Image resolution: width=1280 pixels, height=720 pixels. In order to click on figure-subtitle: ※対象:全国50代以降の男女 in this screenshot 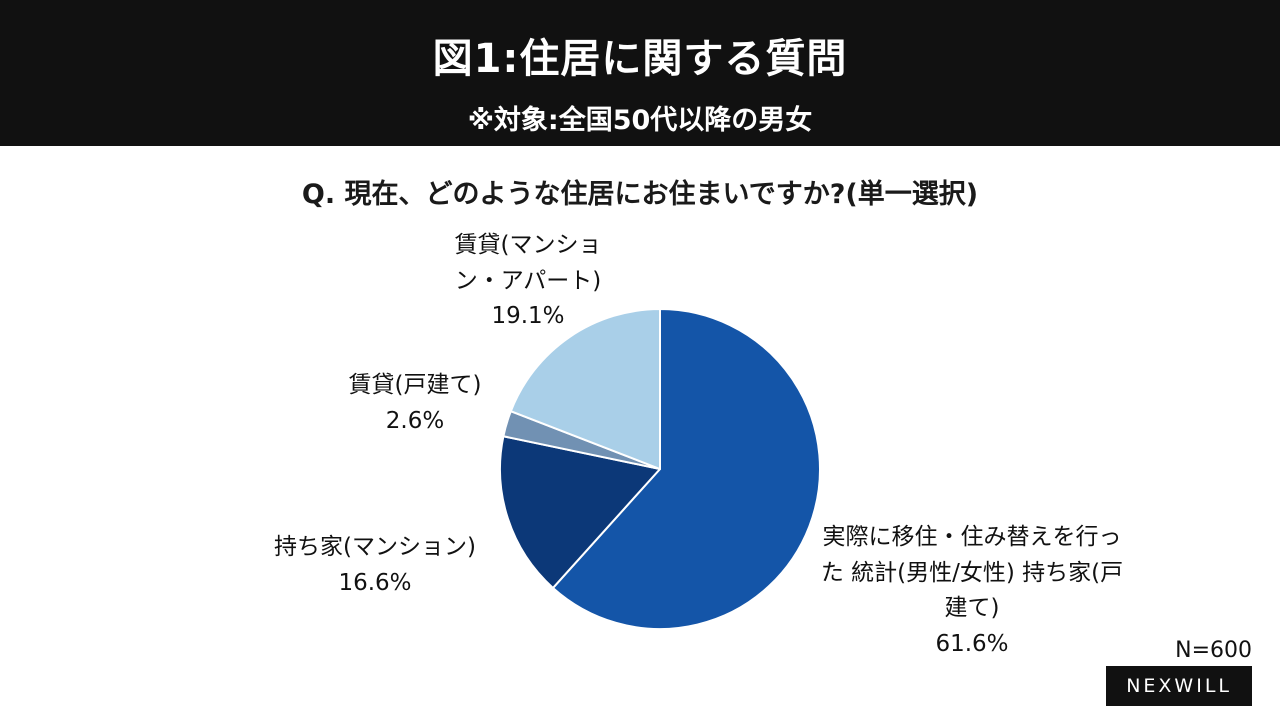, I will do `click(640, 120)`.